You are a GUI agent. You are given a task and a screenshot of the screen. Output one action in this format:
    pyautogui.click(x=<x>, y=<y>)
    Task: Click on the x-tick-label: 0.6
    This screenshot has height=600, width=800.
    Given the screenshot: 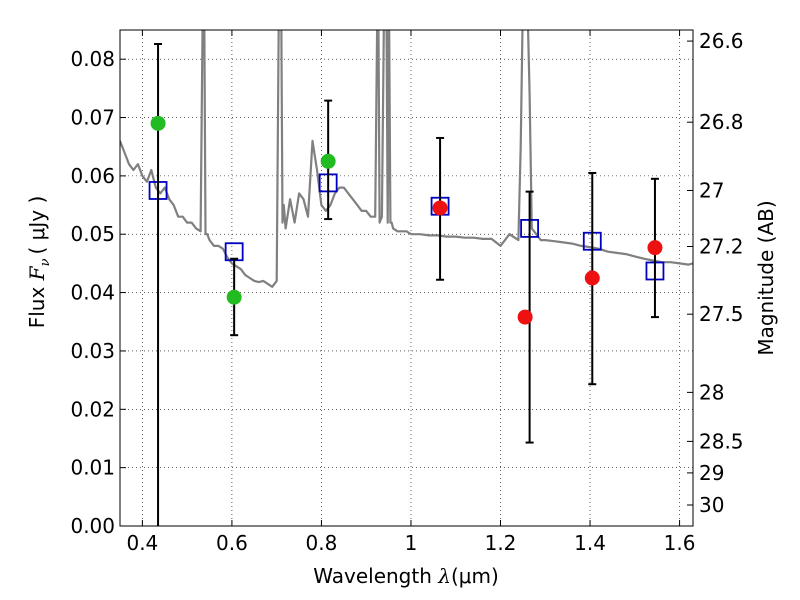 What is the action you would take?
    pyautogui.click(x=232, y=543)
    